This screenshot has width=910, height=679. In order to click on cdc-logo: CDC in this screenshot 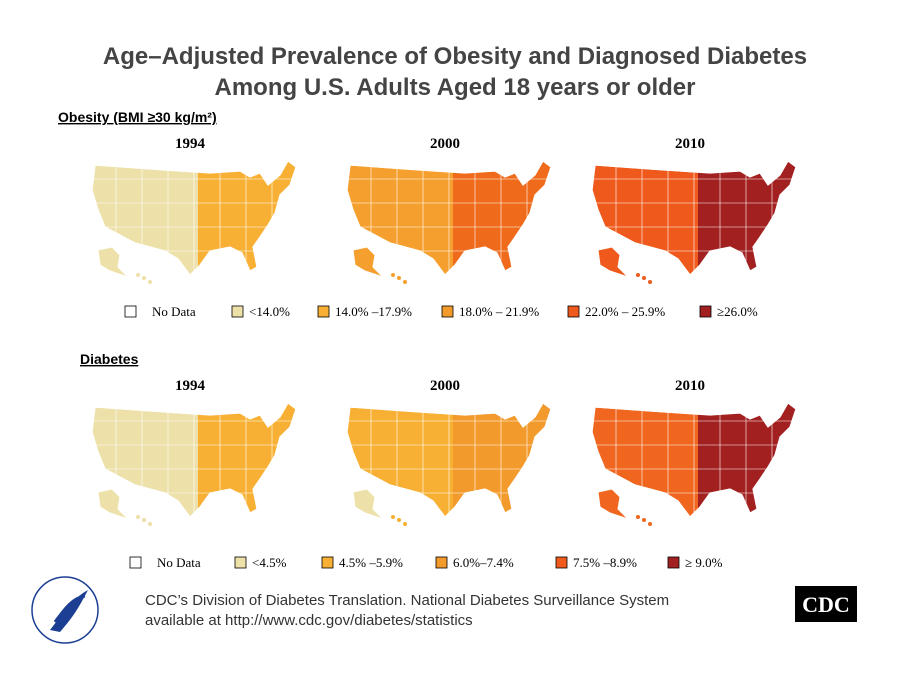, I will do `click(826, 604)`.